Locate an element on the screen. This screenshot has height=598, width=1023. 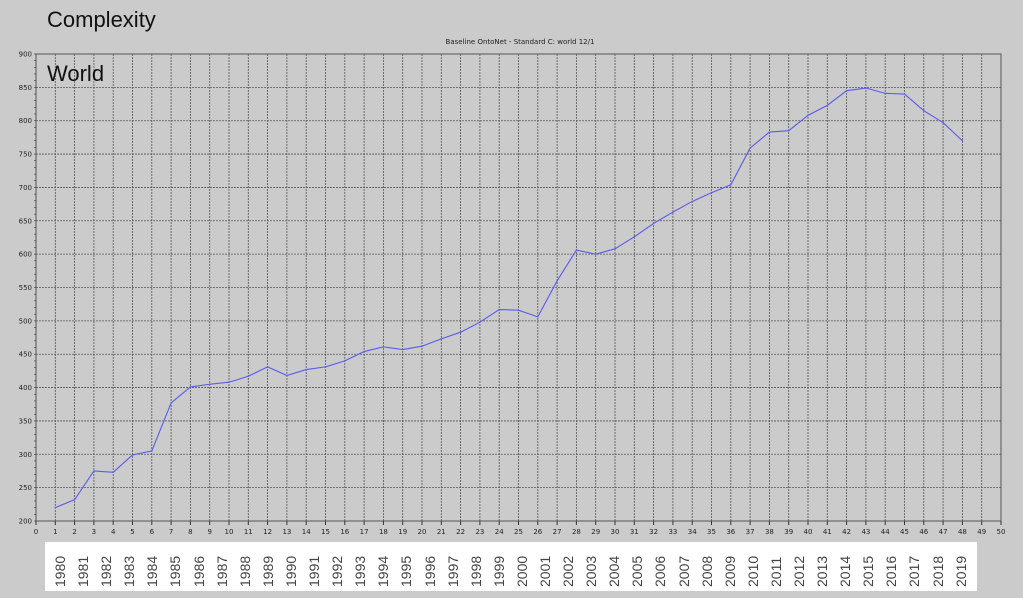
year-label: 1993 is located at coordinates (360, 571).